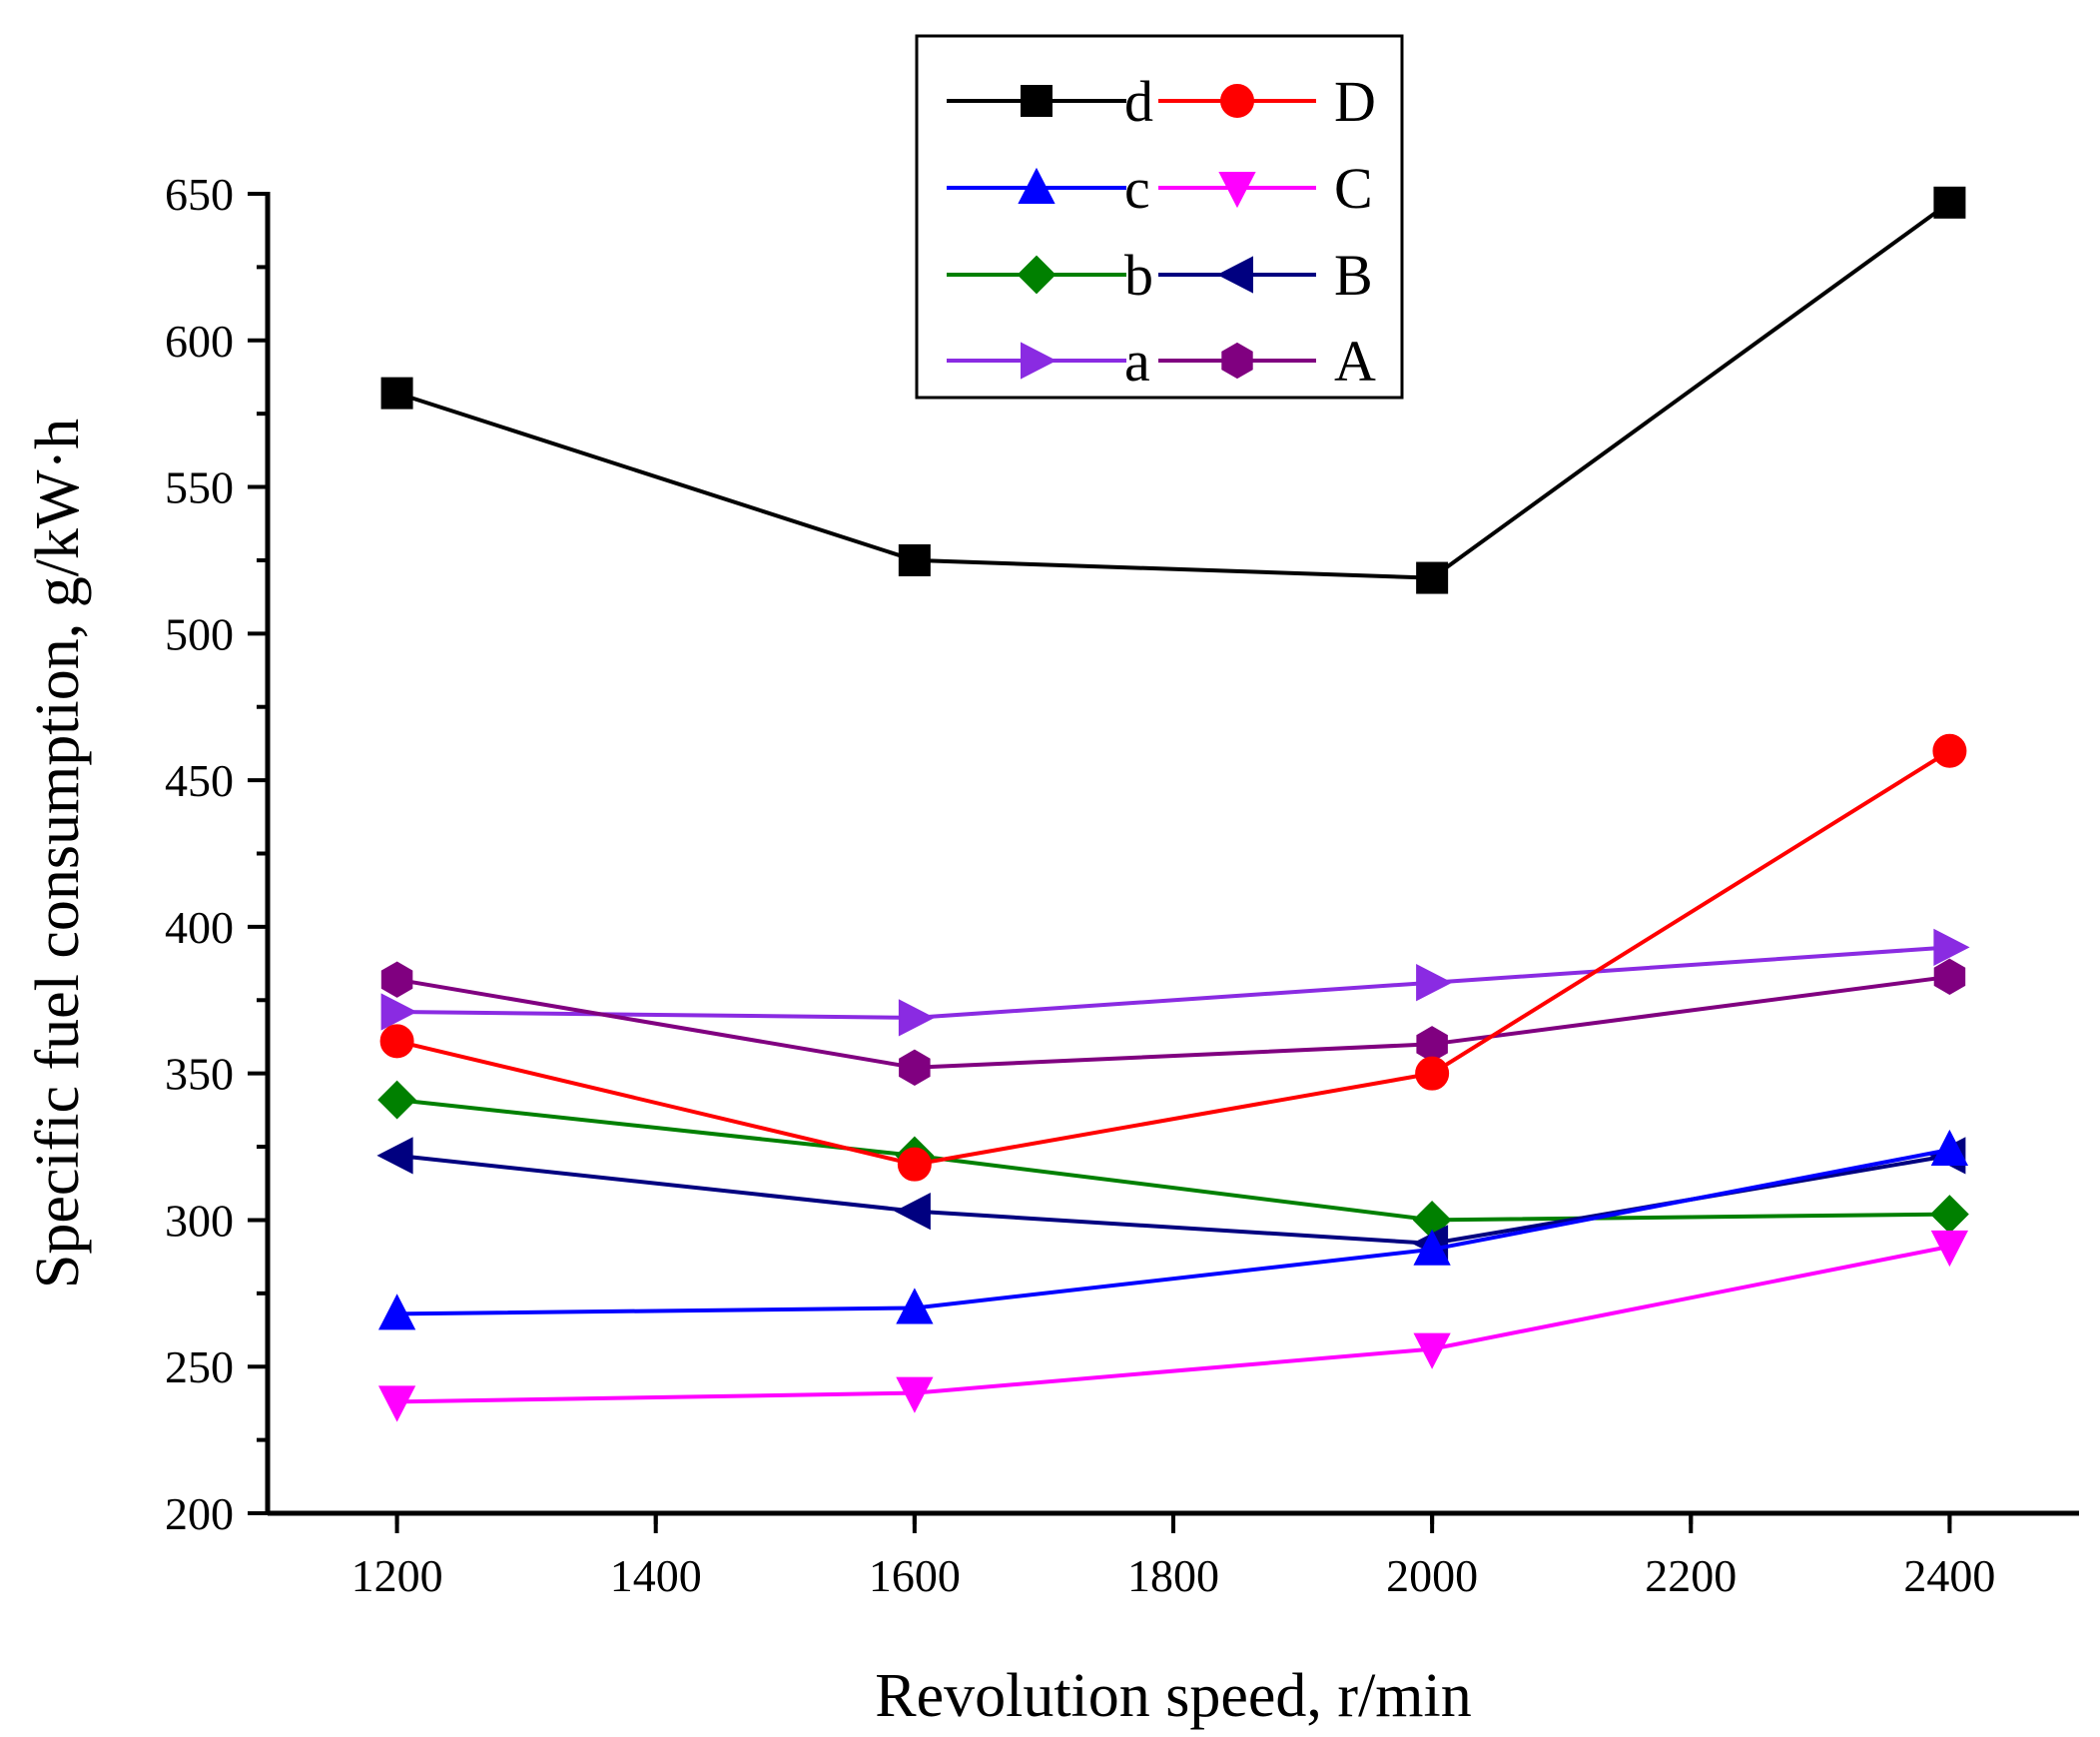 This screenshot has height=1737, width=2100. I want to click on series-a, so click(1175, 982).